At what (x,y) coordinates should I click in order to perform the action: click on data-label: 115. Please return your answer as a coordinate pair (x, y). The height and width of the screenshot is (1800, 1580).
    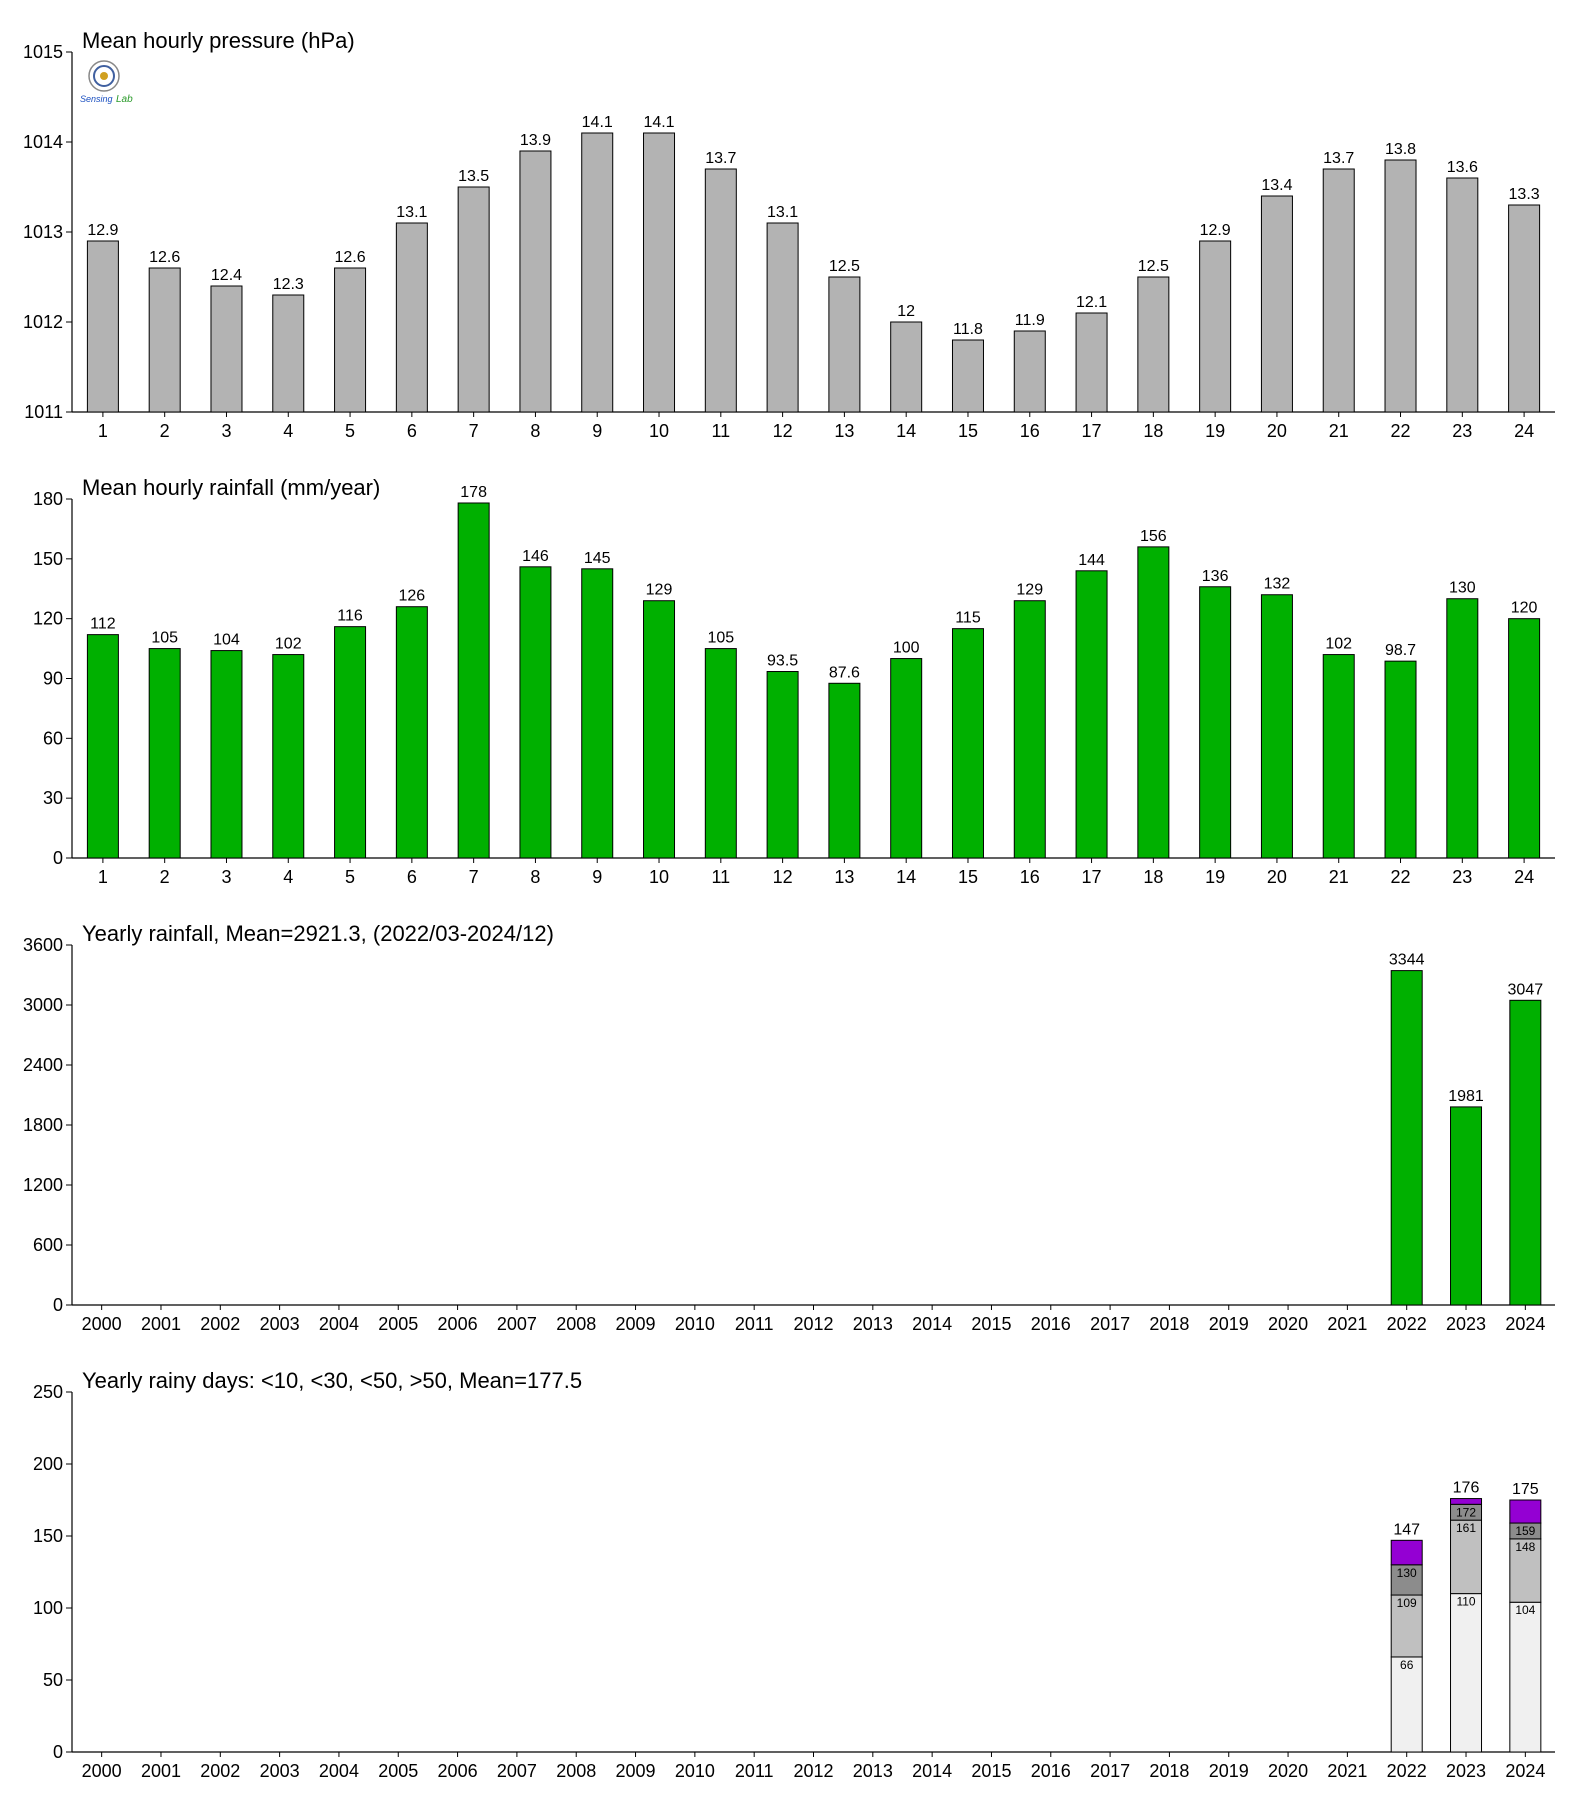
    Looking at the image, I should click on (968, 618).